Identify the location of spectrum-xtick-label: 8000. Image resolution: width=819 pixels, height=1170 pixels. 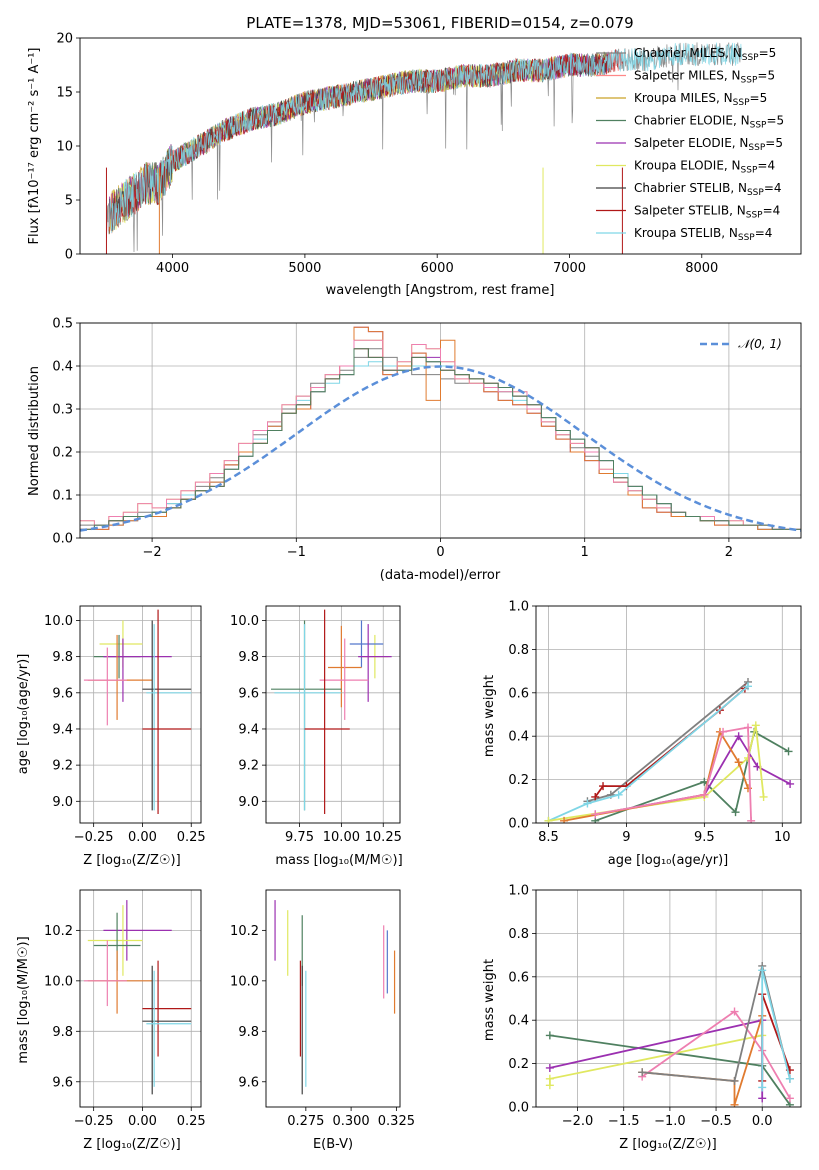
(701, 268).